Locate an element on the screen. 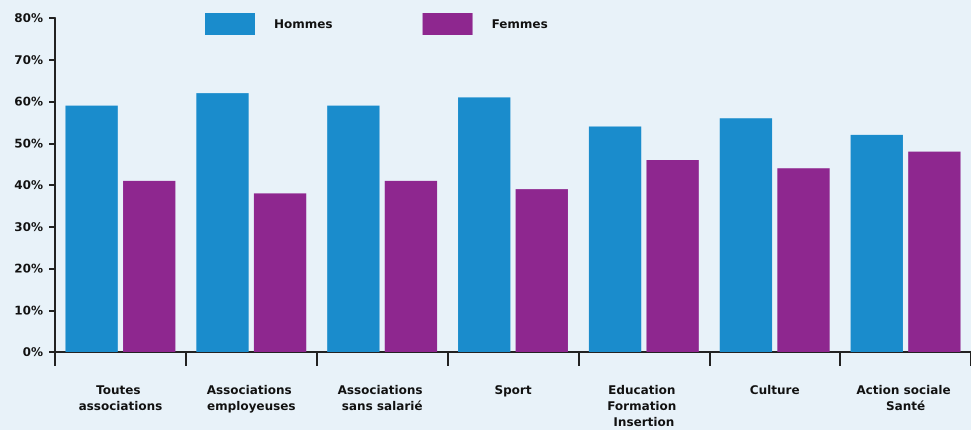 This screenshot has height=430, width=971. x-tick-label: Toutes associations is located at coordinates (120, 398).